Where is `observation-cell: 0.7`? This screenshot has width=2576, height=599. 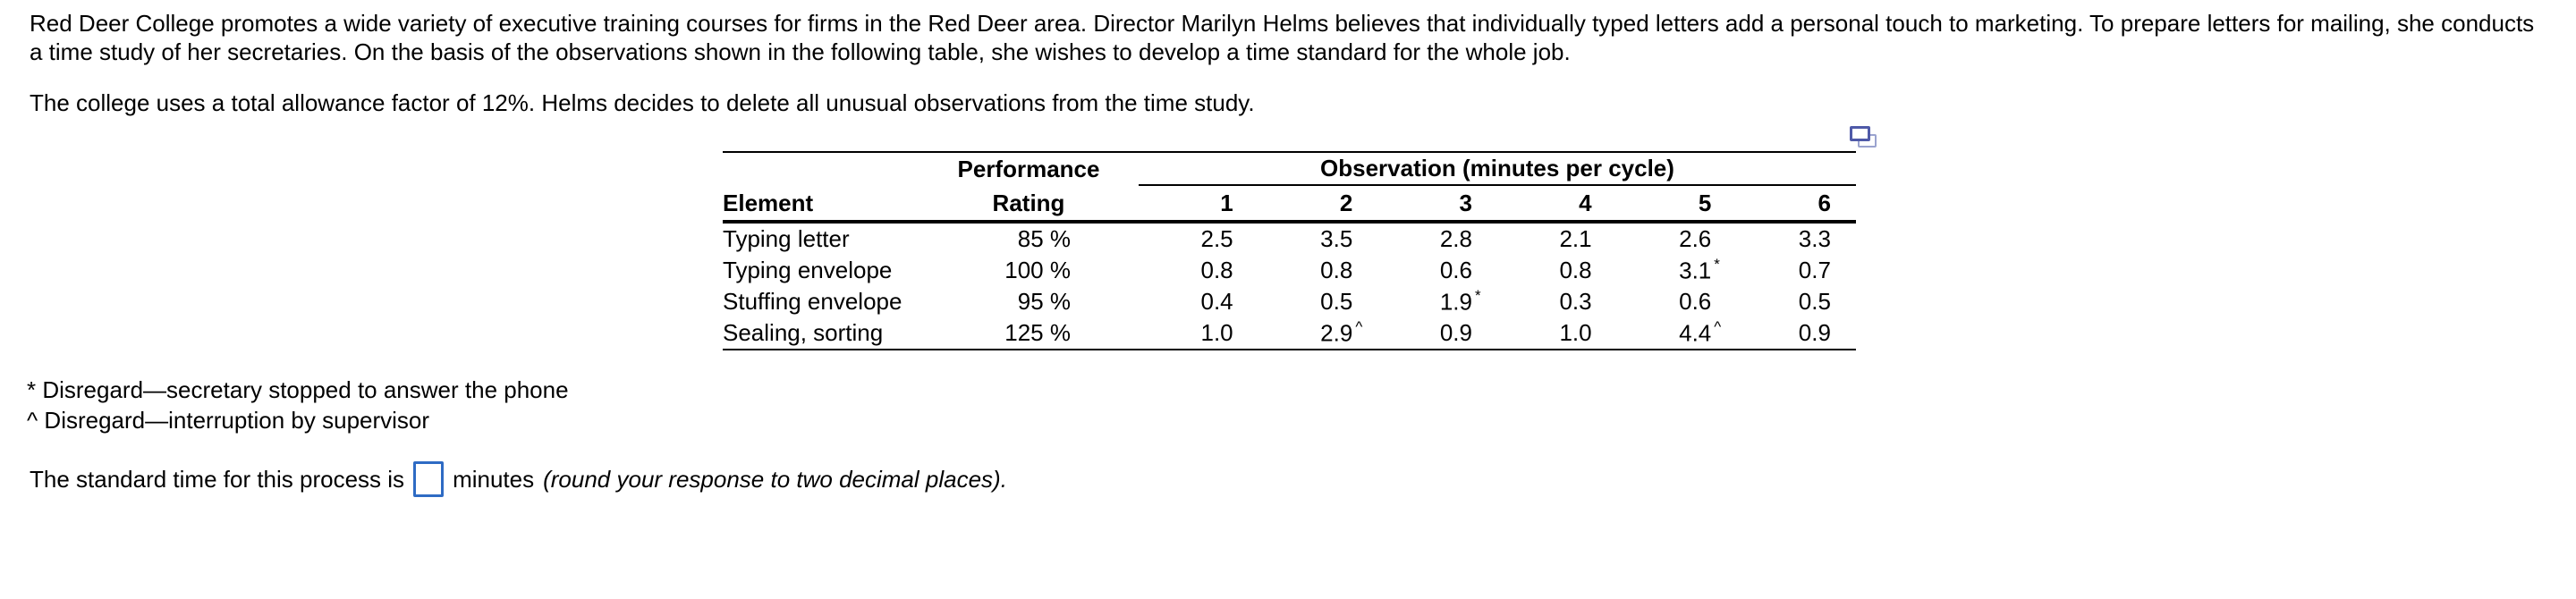
observation-cell: 0.7 is located at coordinates (1796, 270).